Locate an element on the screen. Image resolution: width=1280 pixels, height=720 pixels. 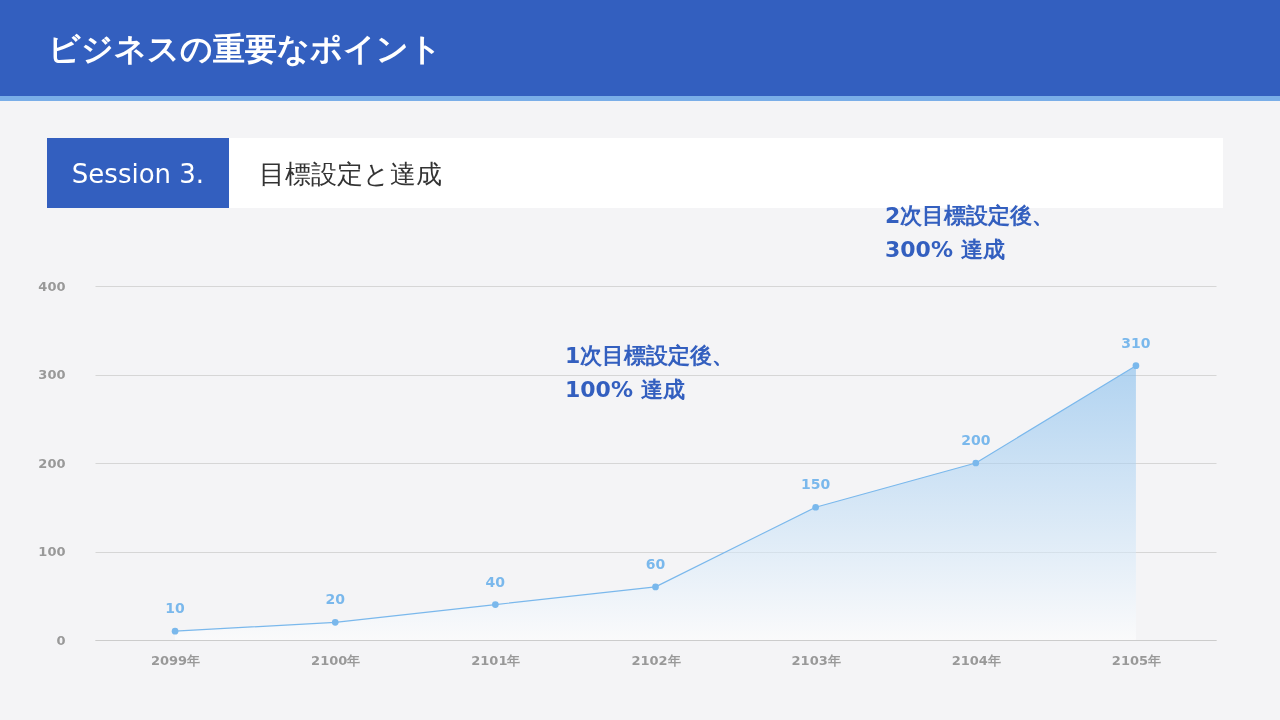
annotation: 1次目標設定後、 100% 達成 is located at coordinates (650, 372).